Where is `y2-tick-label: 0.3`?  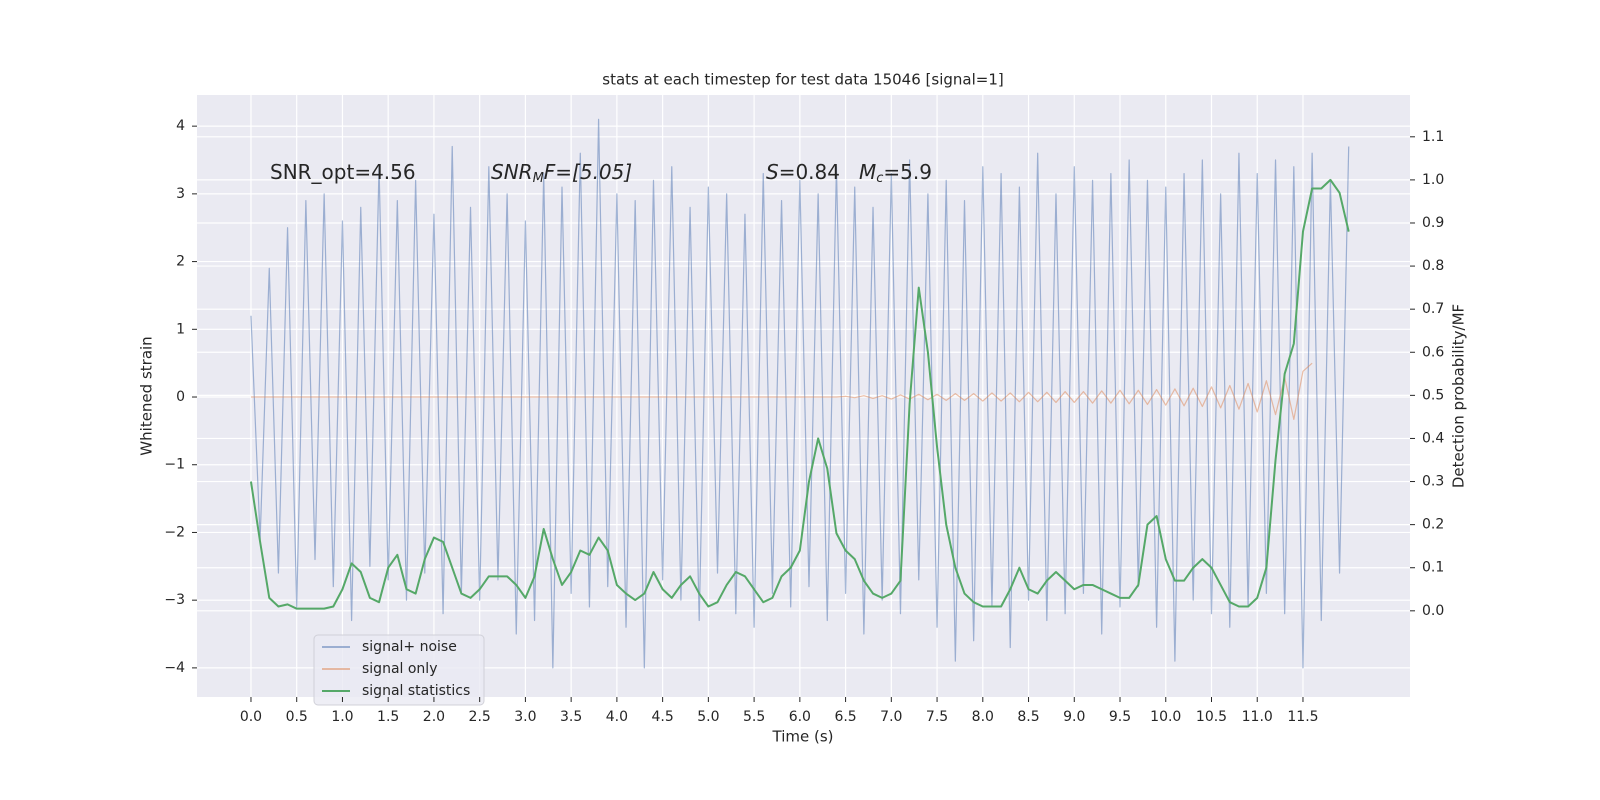 y2-tick-label: 0.3 is located at coordinates (1433, 482).